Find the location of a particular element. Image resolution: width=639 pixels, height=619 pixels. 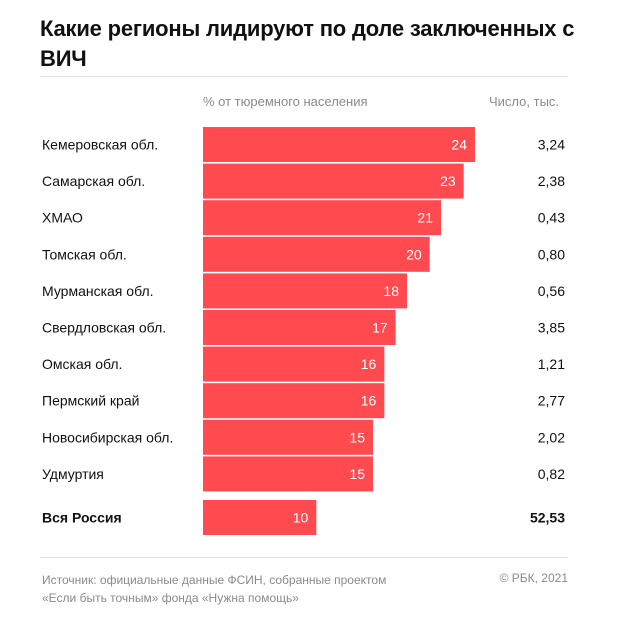

category-label: Новосибирская обл. is located at coordinates (107, 437).